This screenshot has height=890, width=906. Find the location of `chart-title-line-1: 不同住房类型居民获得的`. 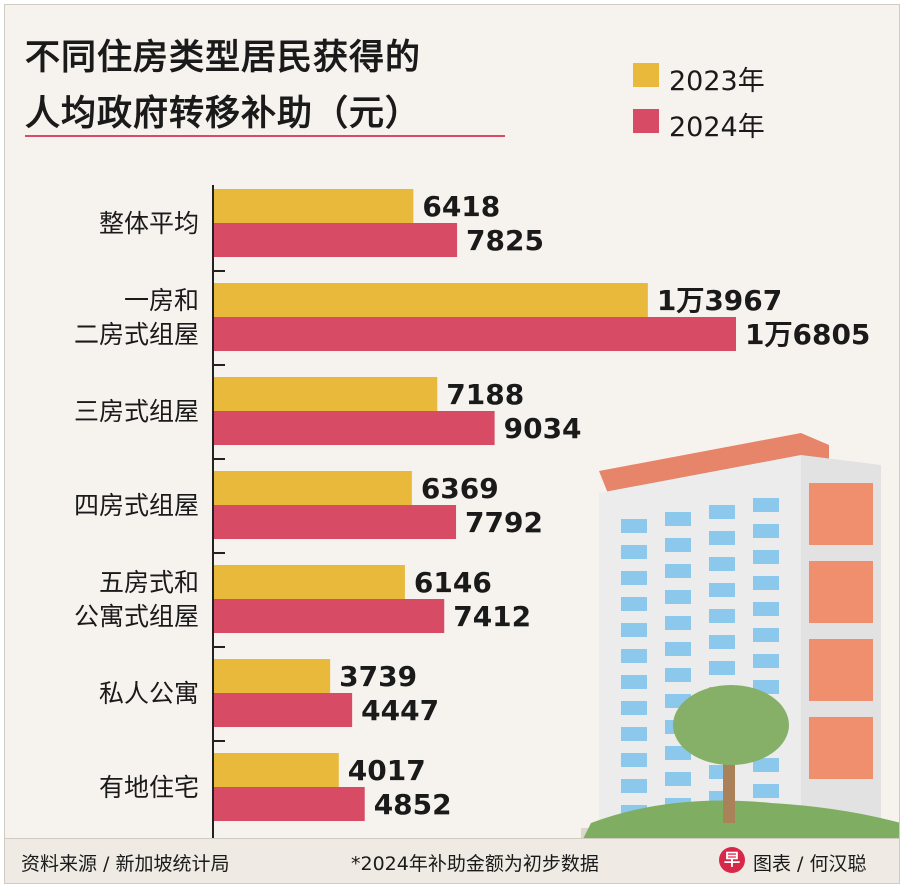

chart-title-line-1: 不同住房类型居民获得的 is located at coordinates (223, 58).